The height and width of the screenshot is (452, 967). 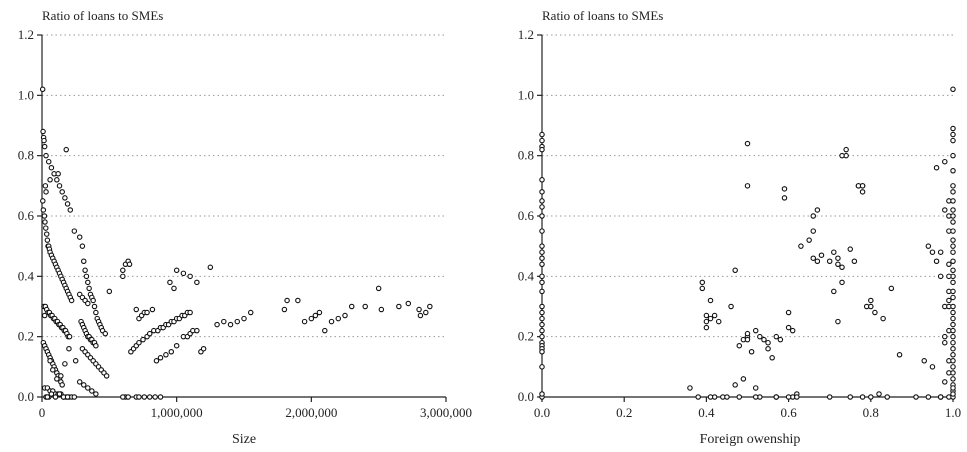 I want to click on x-tick-label: 1.0, so click(x=953, y=412).